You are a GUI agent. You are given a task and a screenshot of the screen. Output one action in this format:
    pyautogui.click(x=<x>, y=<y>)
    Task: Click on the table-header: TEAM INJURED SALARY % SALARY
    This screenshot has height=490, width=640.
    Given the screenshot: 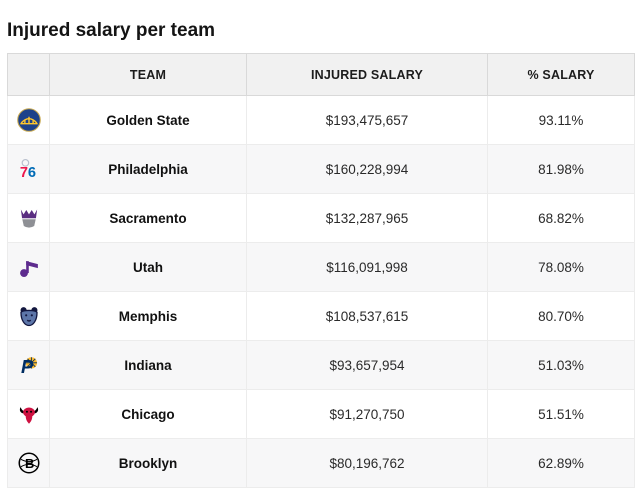 What is the action you would take?
    pyautogui.click(x=321, y=74)
    